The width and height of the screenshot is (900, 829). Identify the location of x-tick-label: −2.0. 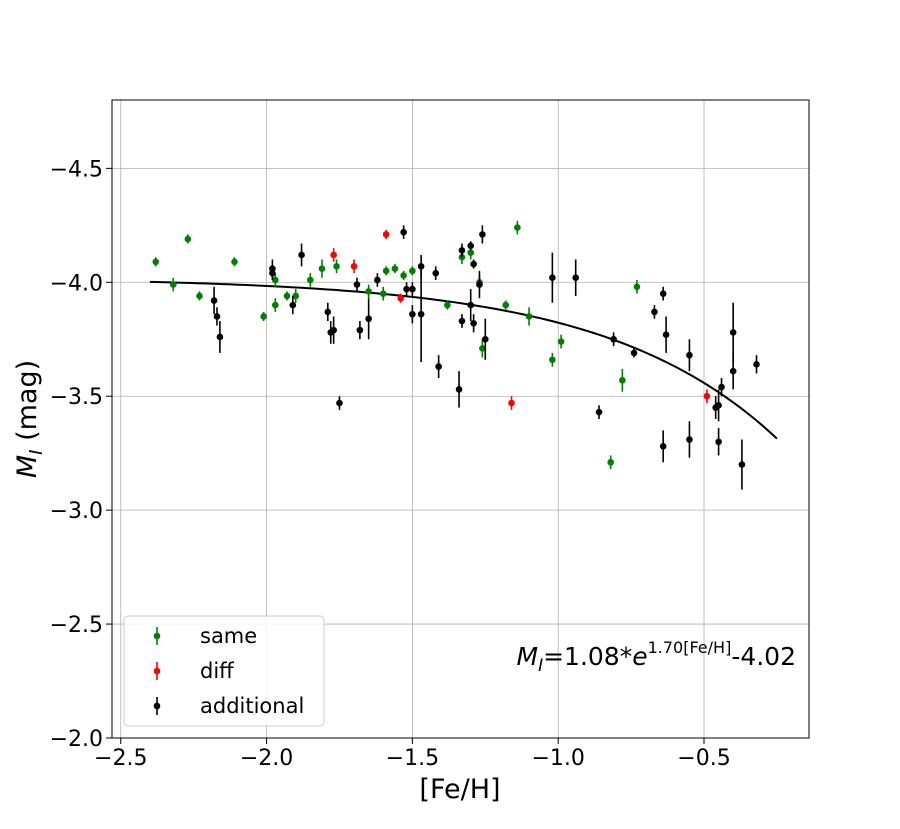
(266, 758).